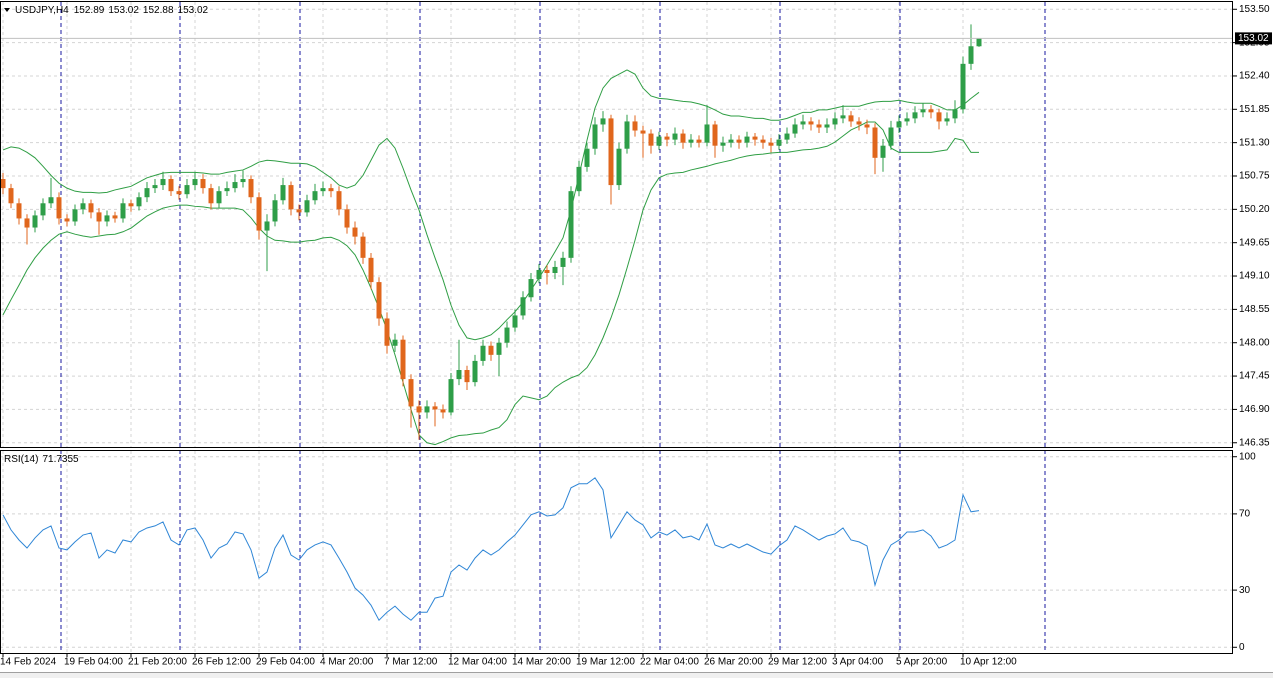 This screenshot has width=1273, height=678. I want to click on tab-bar, so click(636, 675).